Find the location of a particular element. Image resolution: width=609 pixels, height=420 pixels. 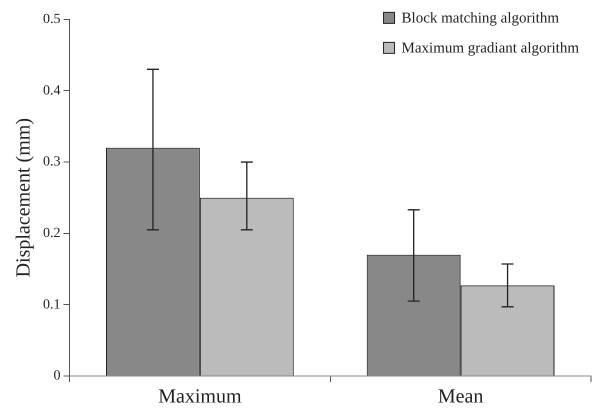

x-tick-label: Mean is located at coordinates (461, 396).